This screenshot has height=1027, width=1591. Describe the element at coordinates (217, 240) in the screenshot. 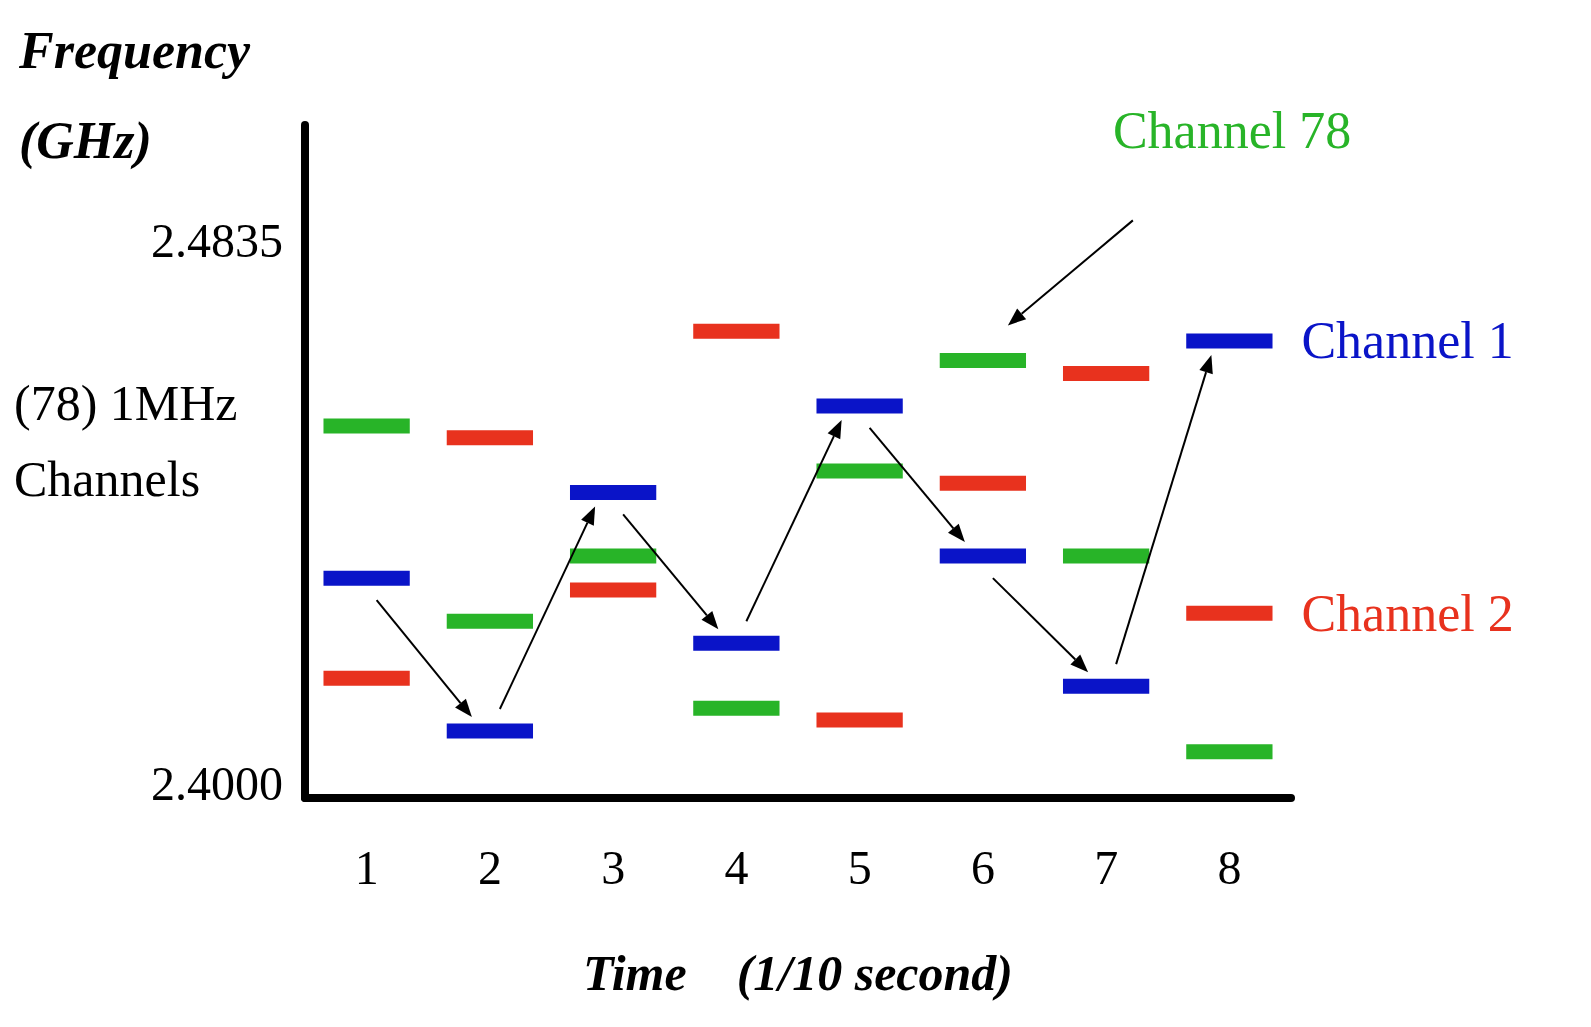

I see `y-tick-label: 2.4835` at that location.